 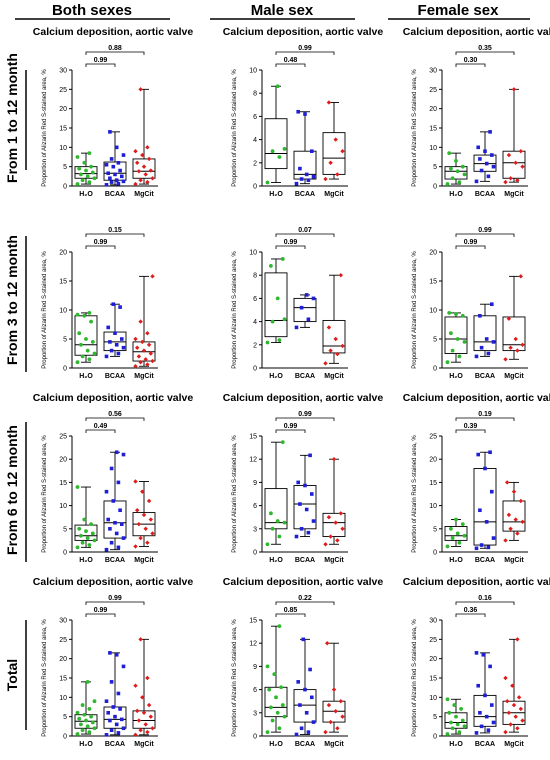 What do you see at coordinates (63, 129) in the screenshot?
I see `y-tick-label: 15` at bounding box center [63, 129].